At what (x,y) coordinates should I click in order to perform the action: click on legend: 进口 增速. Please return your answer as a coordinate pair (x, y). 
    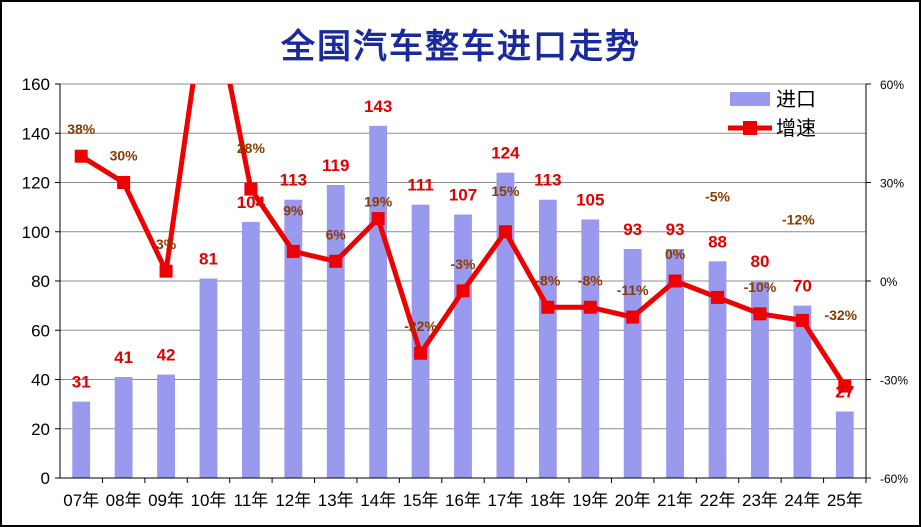
    Looking at the image, I should click on (772, 114).